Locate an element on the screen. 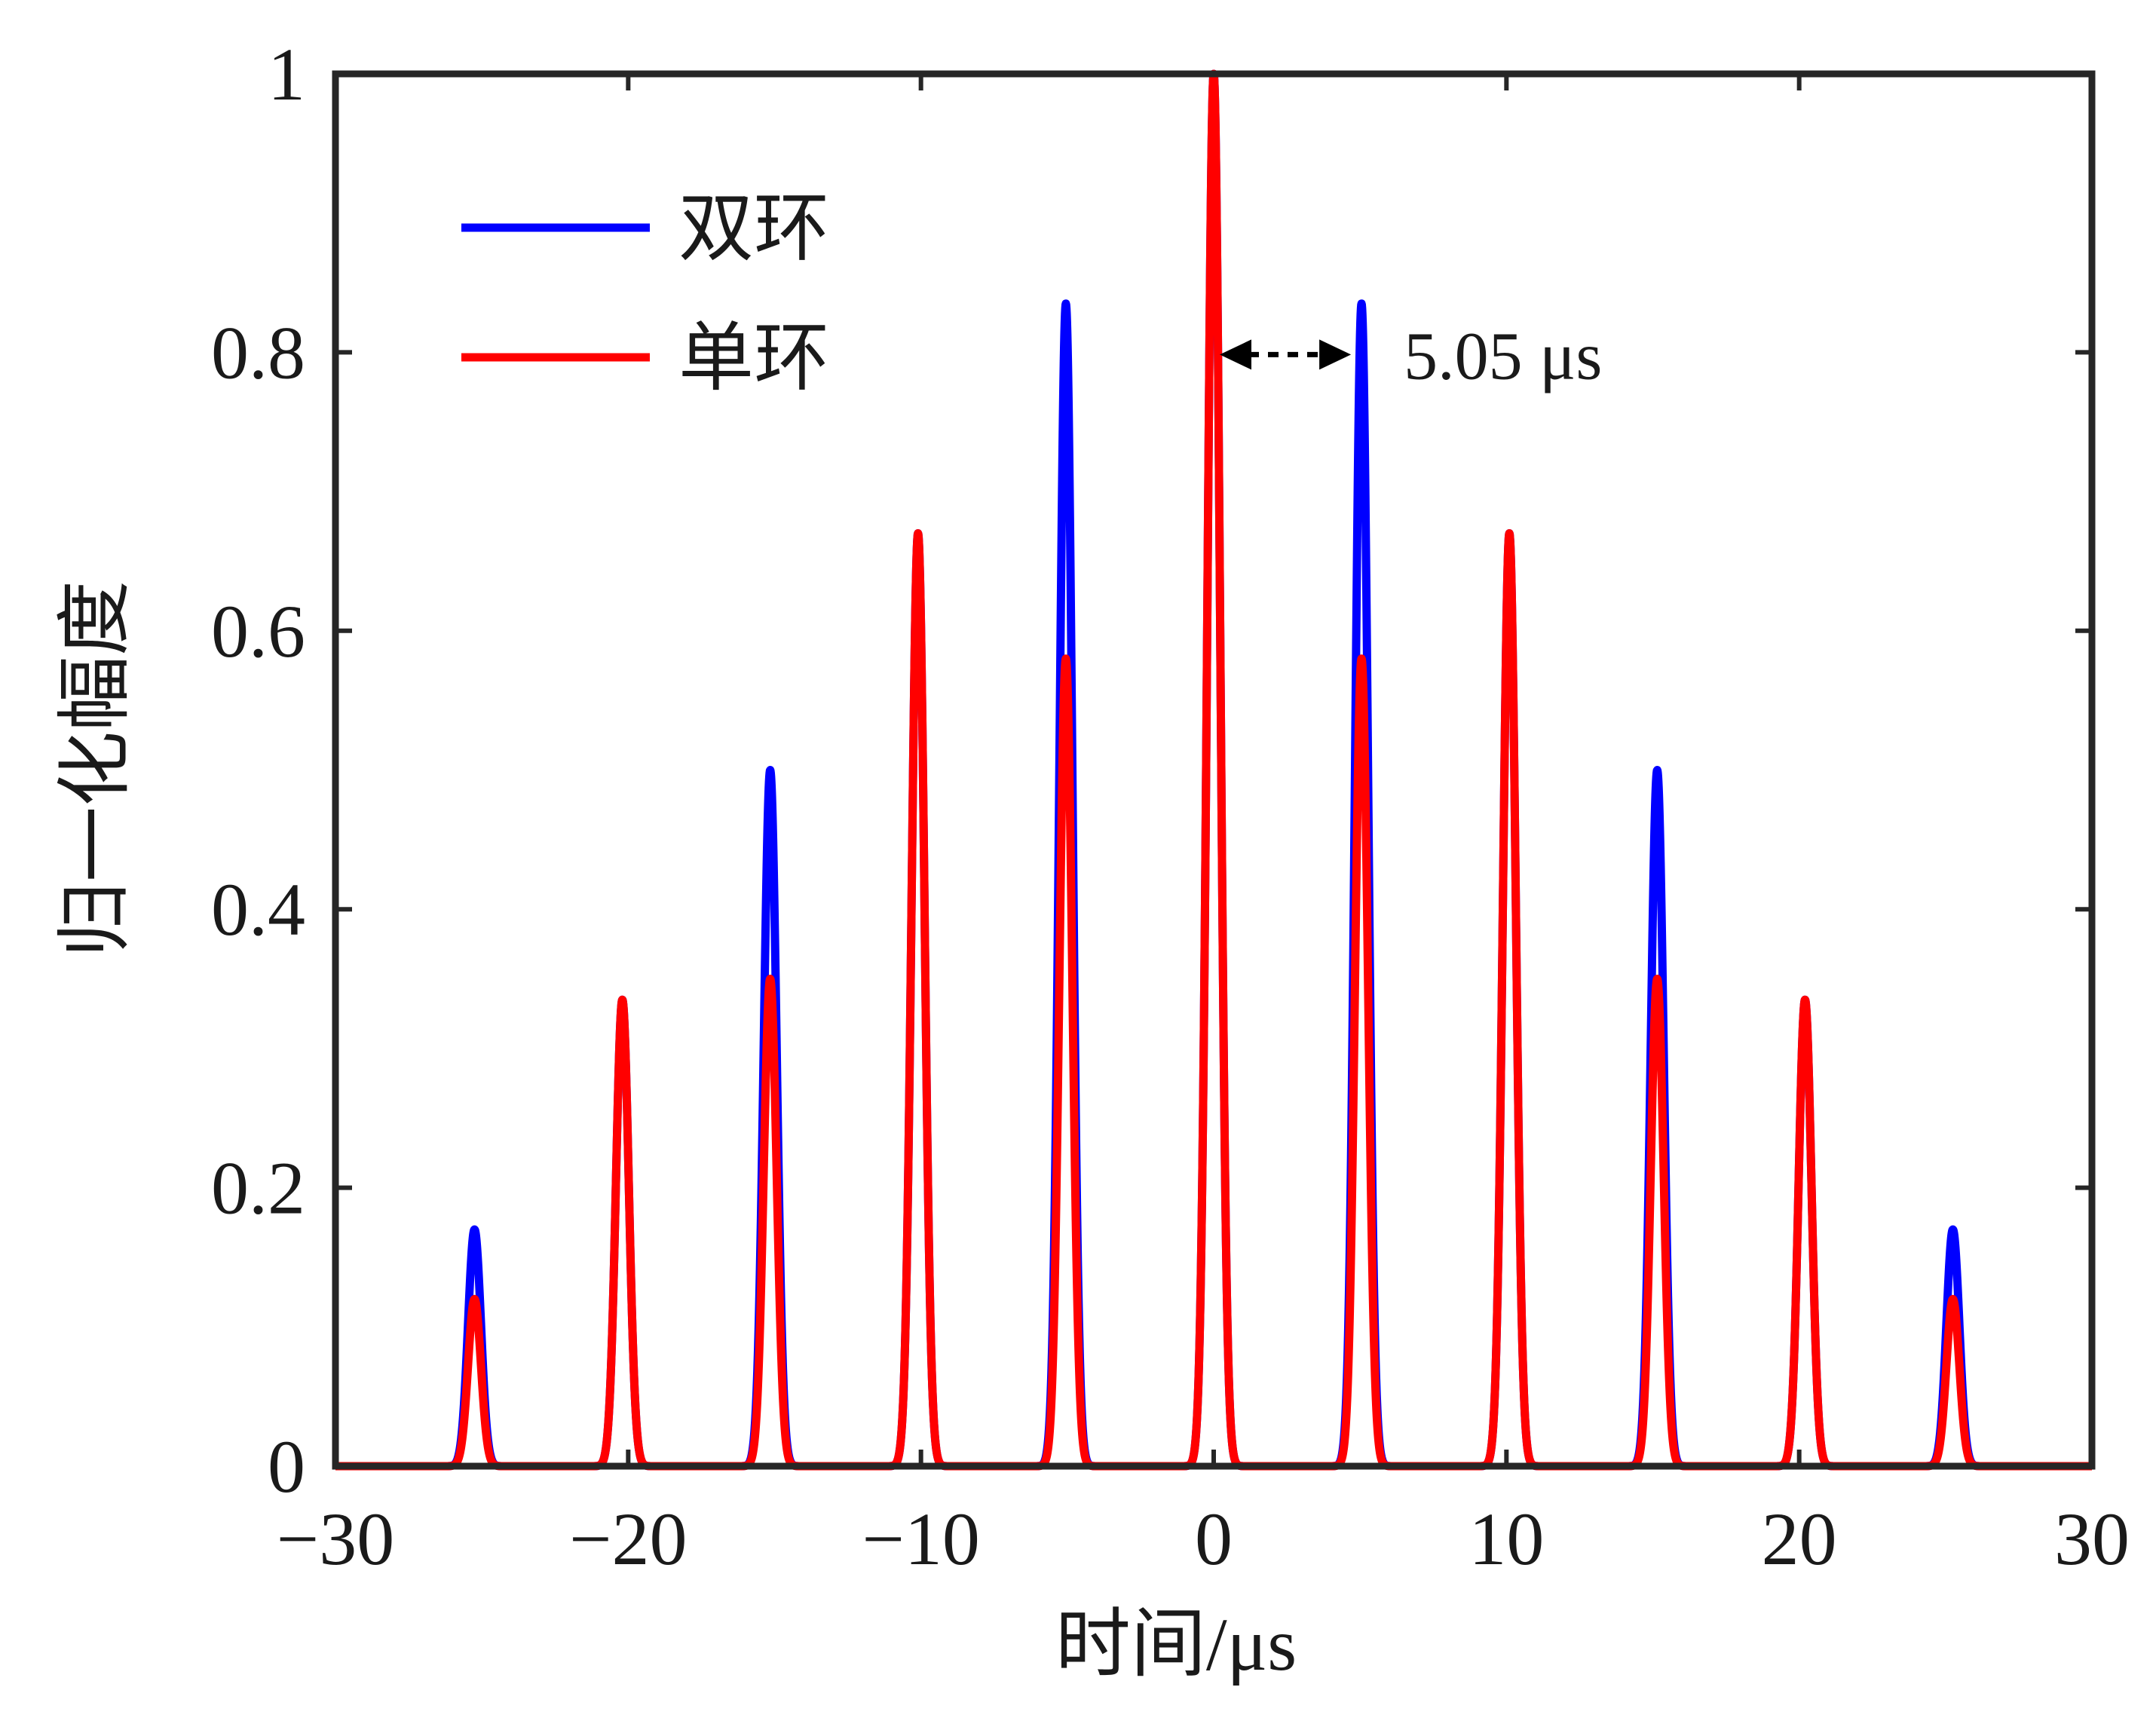  legend-label: 双环 is located at coordinates (753, 229).